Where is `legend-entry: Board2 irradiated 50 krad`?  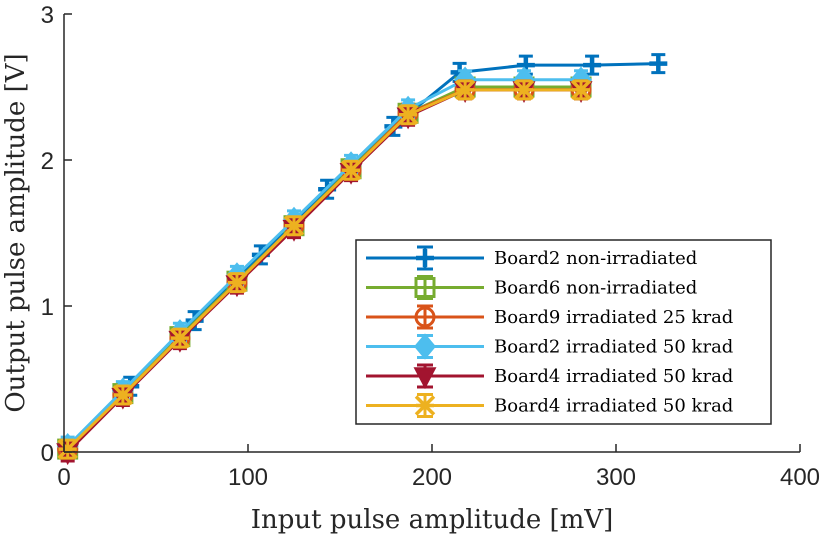
legend-entry: Board2 irradiated 50 krad is located at coordinates (549, 346).